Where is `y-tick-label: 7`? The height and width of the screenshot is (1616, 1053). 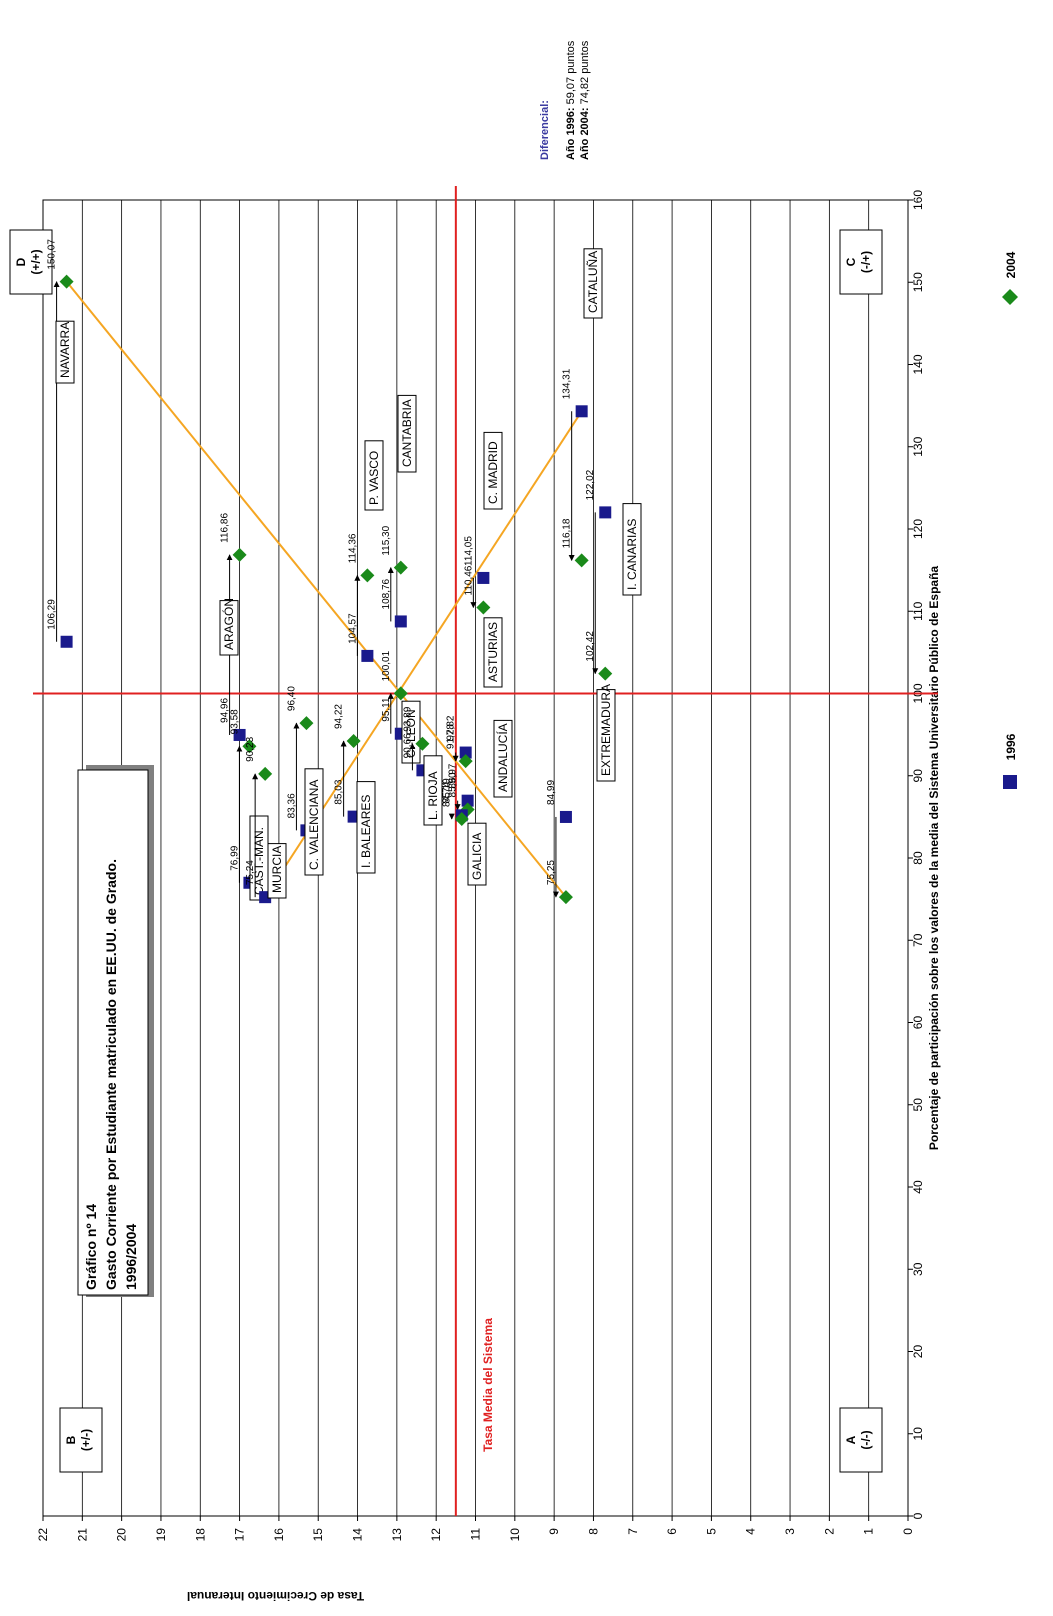
y-tick-label: 7 is located at coordinates (633, 1531).